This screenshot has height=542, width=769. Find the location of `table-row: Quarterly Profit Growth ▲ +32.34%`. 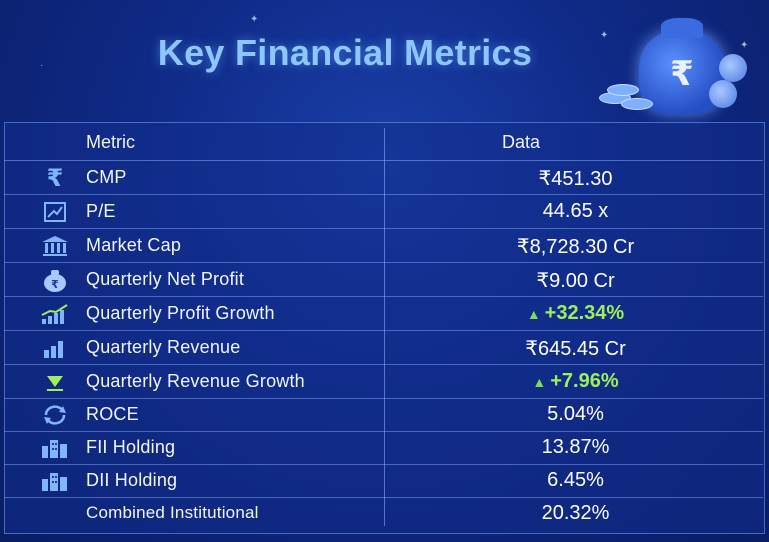

table-row: Quarterly Profit Growth ▲ +32.34% is located at coordinates (383, 314).